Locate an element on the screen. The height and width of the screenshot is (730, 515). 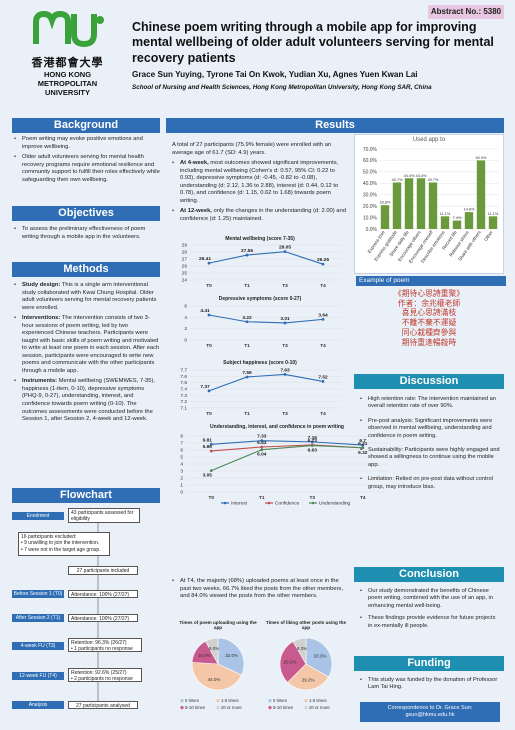
data-label: 3.05 is located at coordinates (208, 476).